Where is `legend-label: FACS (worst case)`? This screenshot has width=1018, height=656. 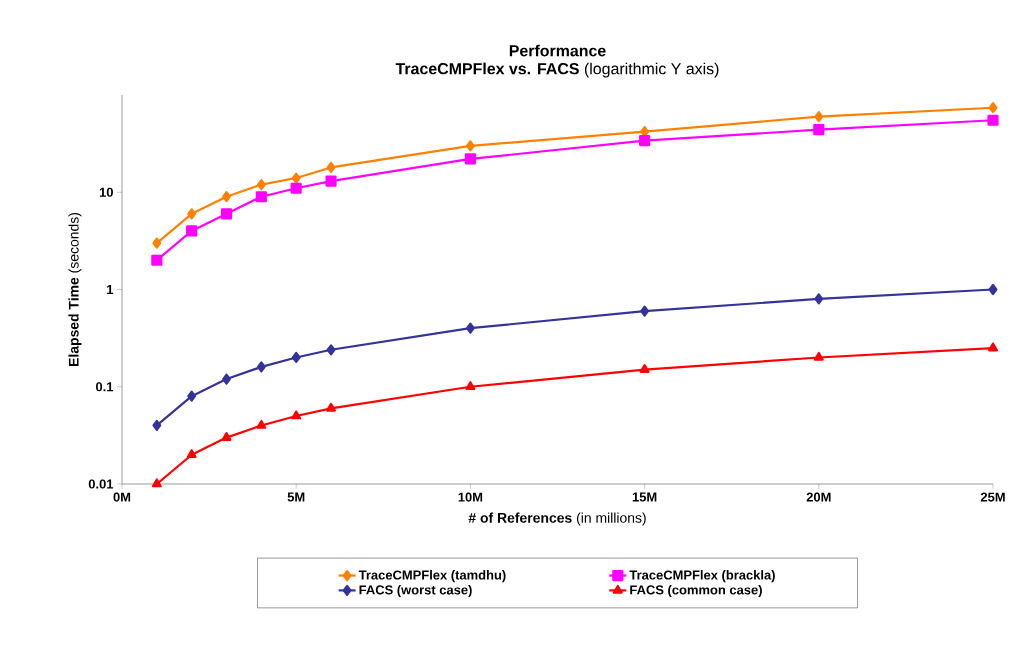
legend-label: FACS (worst case) is located at coordinates (415, 591).